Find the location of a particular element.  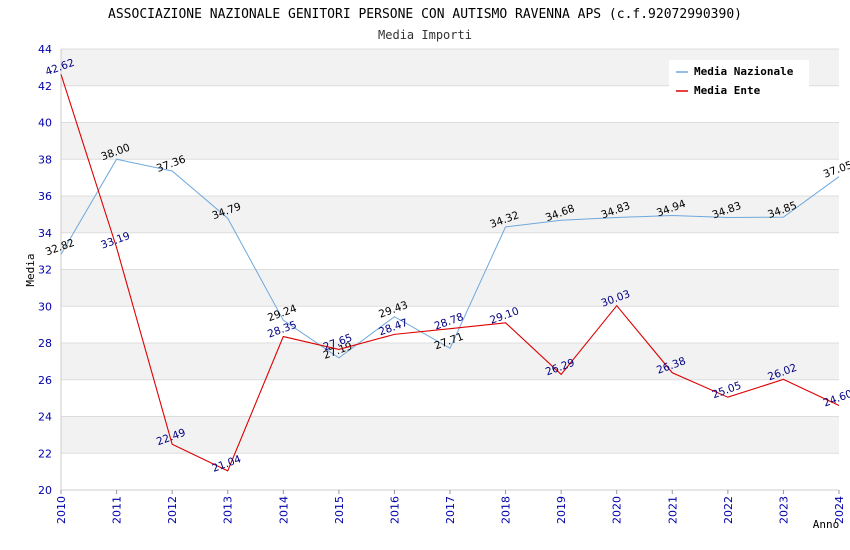

y-axis-ticks: 20 22 24 26 28 30 32 34 36 38 40 42 44 is located at coordinates (45, 270).